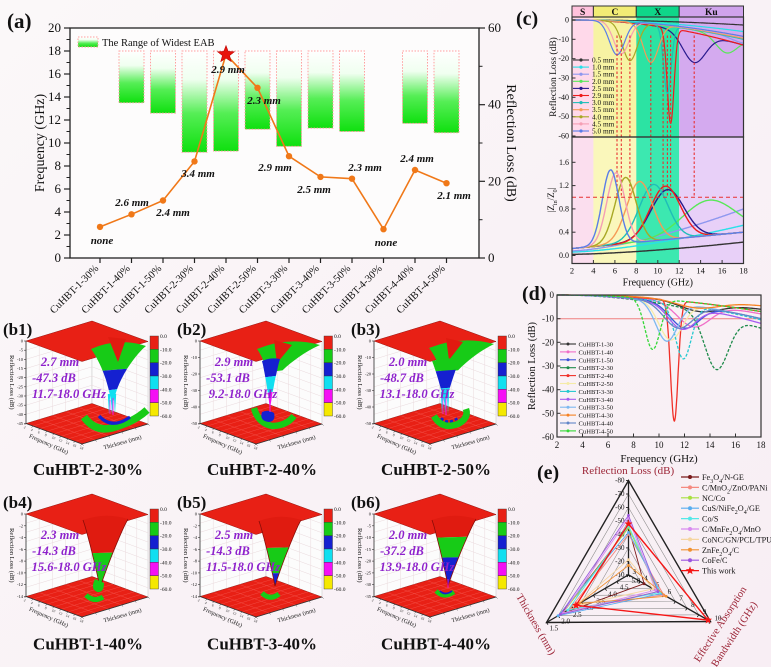  What do you see at coordinates (596, 376) in the screenshot?
I see `svg-text: CuHBT-2-40` at bounding box center [596, 376].